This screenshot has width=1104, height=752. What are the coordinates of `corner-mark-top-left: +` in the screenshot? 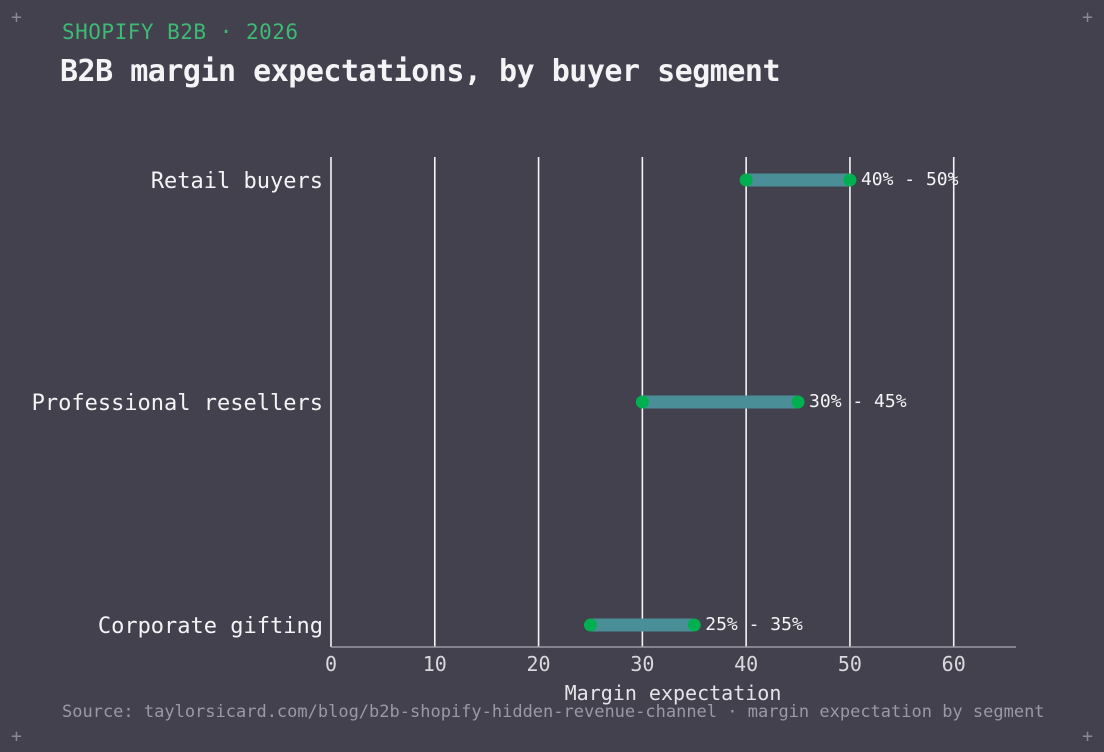 It's located at (16, 17).